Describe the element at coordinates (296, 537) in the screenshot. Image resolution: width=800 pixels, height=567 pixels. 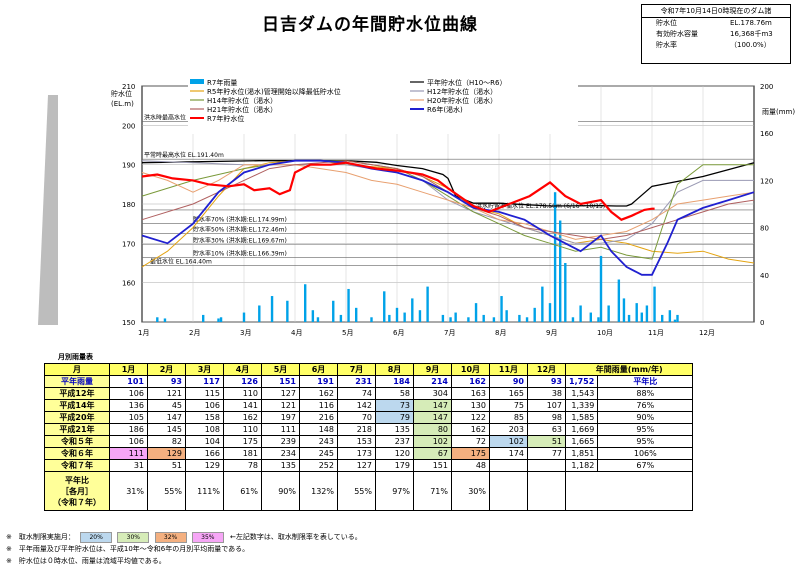
I see `note-suffix: ←左記数字は、取水制限率を表している。` at that location.